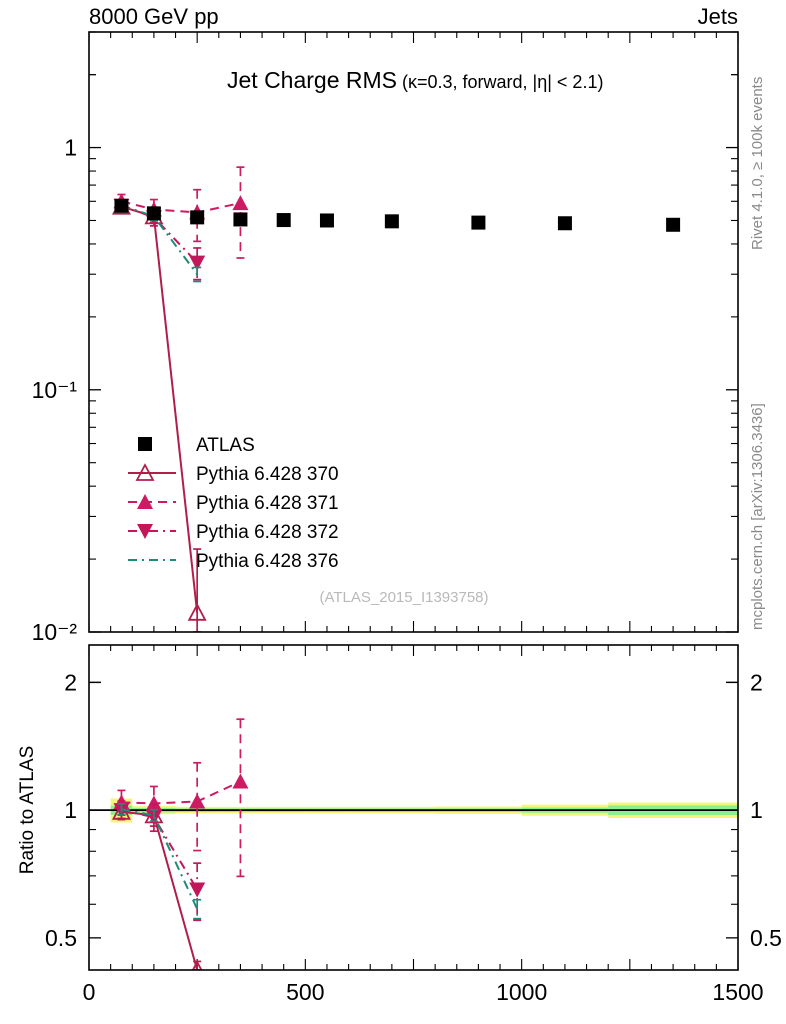 This screenshot has height=1024, width=786. I want to click on ratio-uncertainty-bands, so click(413, 810).